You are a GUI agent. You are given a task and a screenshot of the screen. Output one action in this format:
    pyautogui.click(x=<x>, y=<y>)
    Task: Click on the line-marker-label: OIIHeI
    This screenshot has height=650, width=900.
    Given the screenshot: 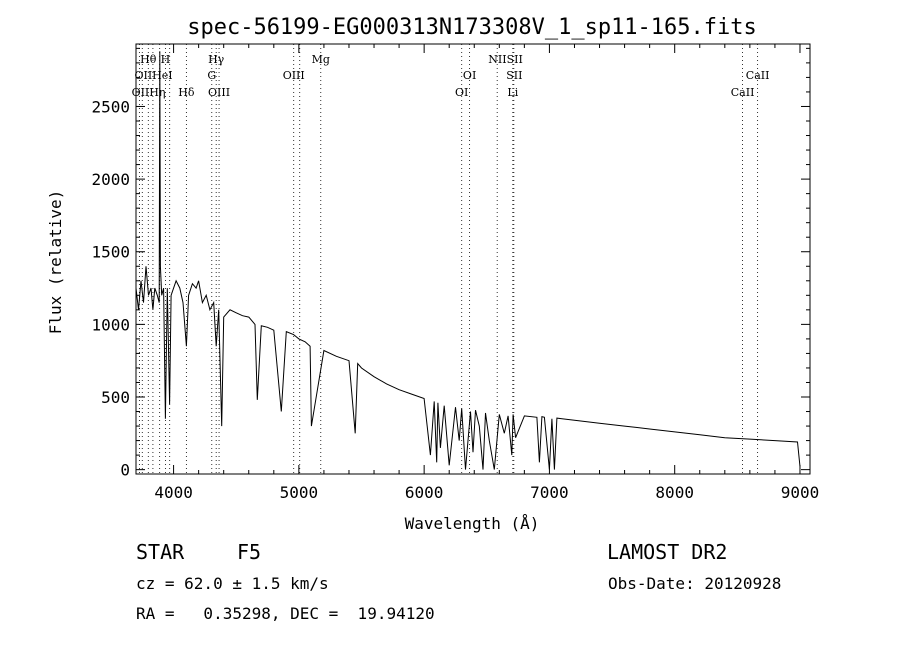 What is the action you would take?
    pyautogui.click(x=153, y=75)
    